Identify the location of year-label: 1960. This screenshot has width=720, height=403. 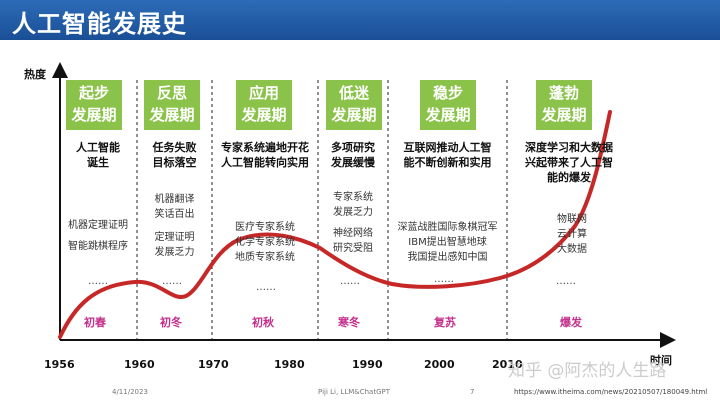
(139, 364).